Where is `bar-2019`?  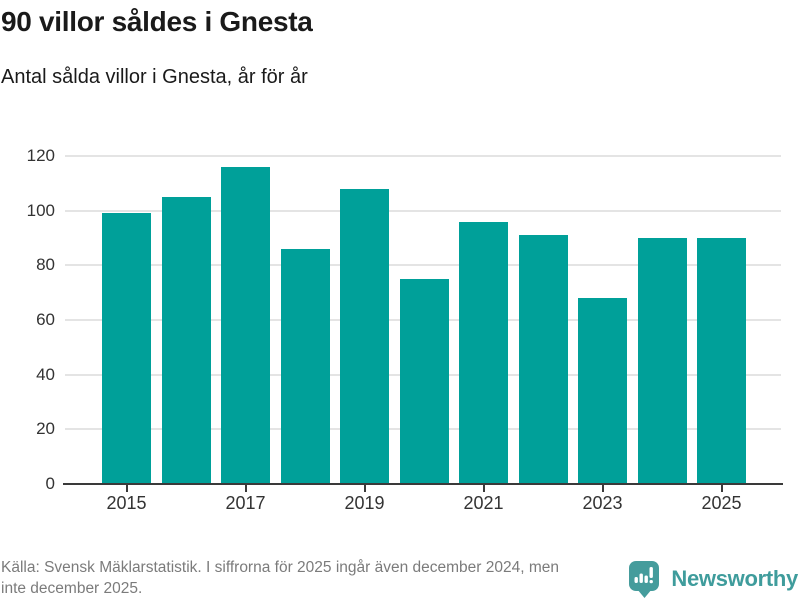
bar-2019 is located at coordinates (364, 336).